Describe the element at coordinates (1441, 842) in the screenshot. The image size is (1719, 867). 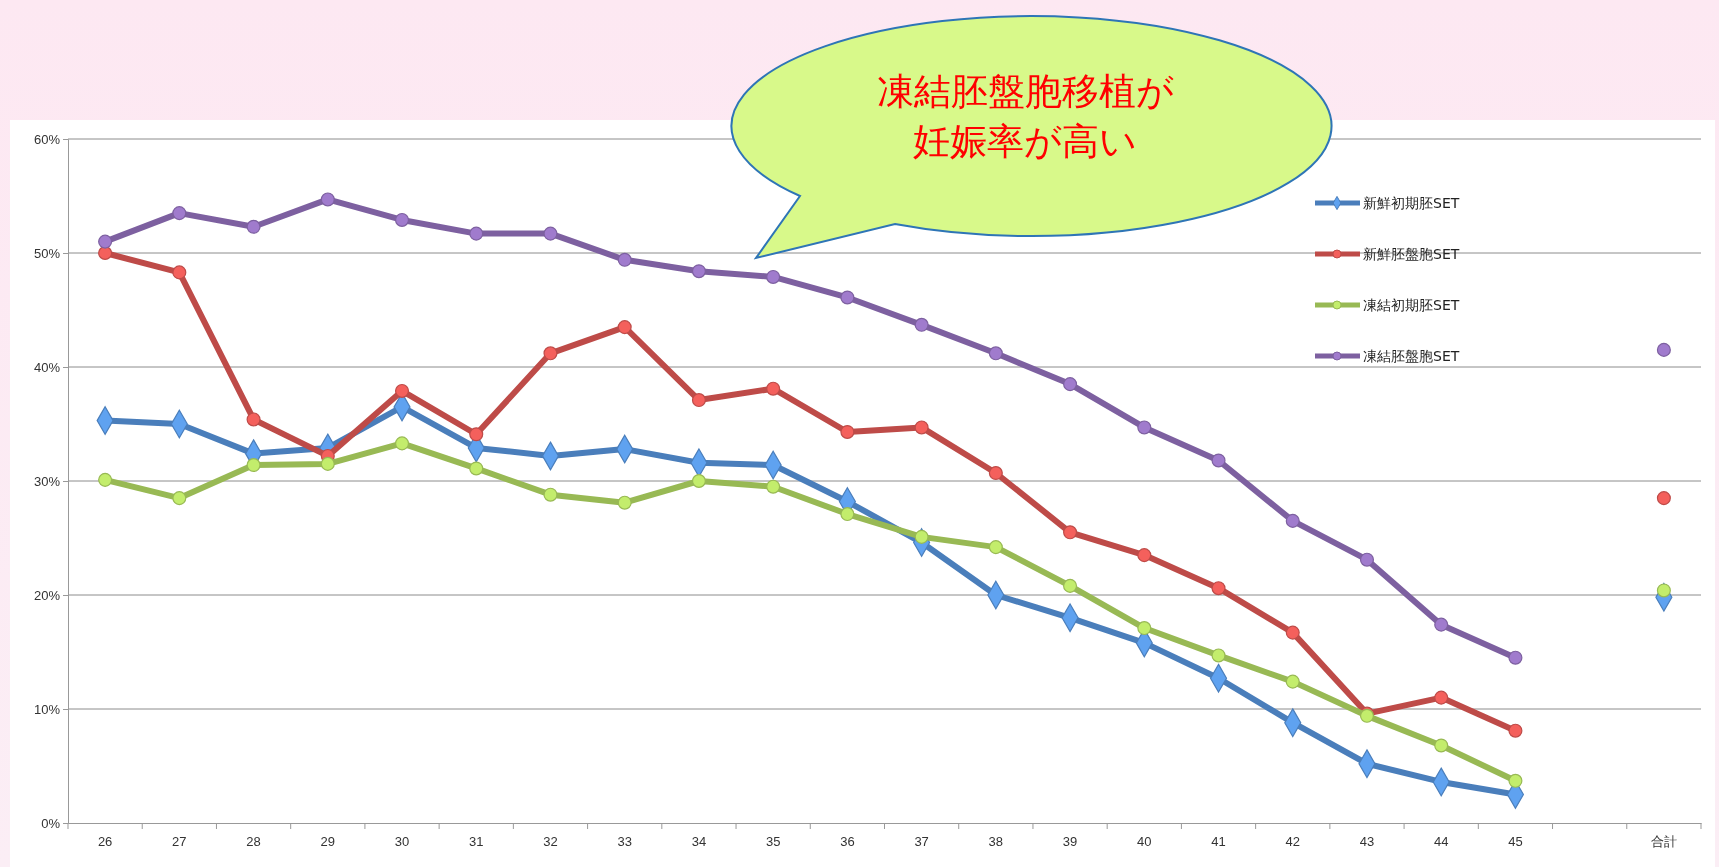
I see `x-tick-label: 44` at that location.